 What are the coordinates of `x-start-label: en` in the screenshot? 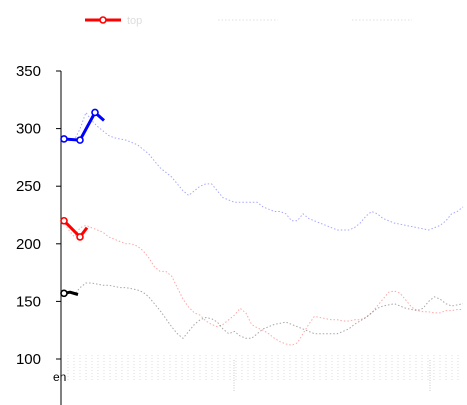 It's located at (59, 377).